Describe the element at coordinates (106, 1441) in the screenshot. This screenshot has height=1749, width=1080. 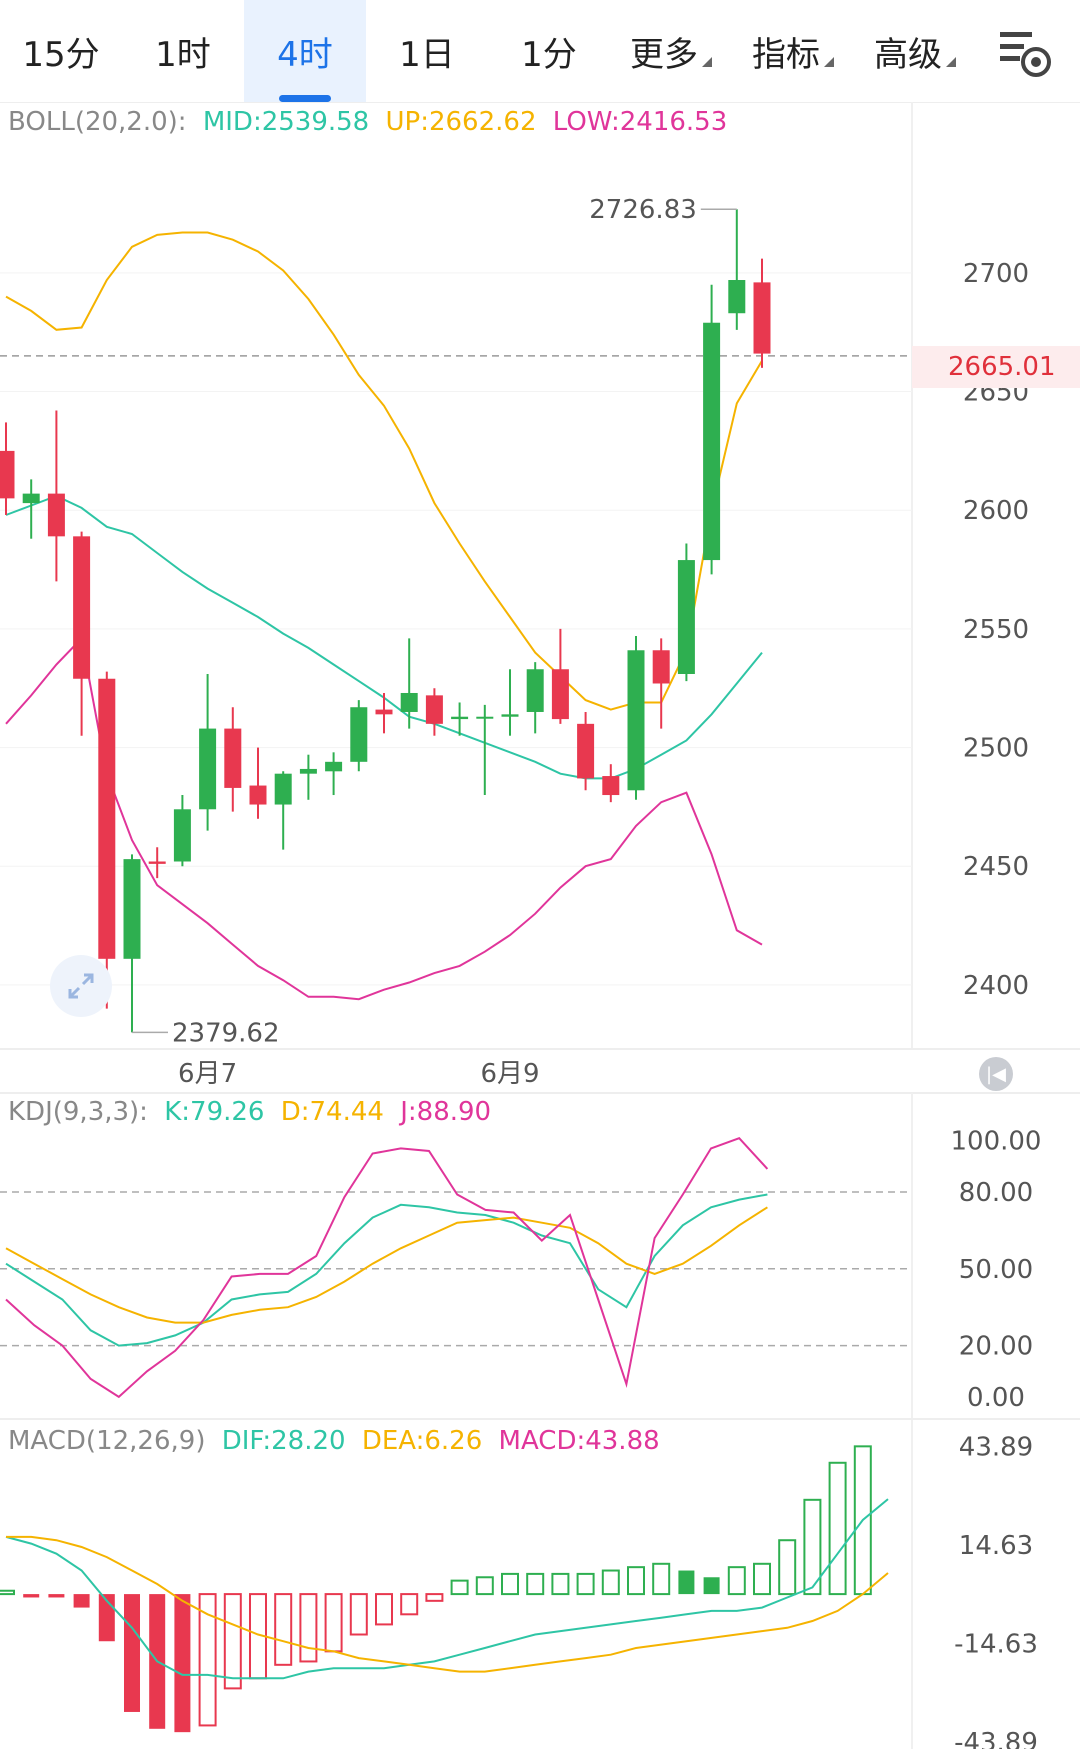
I see `macd-name: MACD(12,26,9)` at that location.